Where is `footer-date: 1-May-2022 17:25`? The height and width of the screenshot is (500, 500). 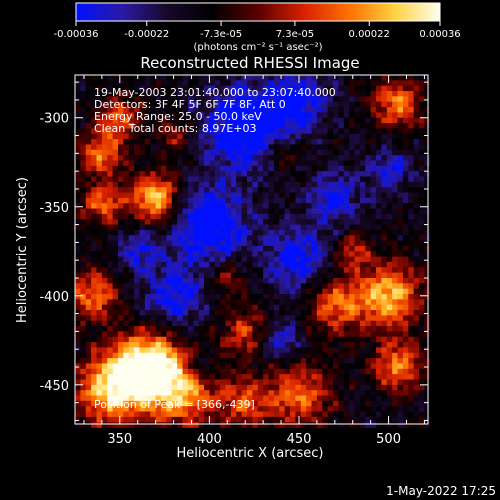
footer-date: 1-May-2022 17:25 is located at coordinates (441, 491).